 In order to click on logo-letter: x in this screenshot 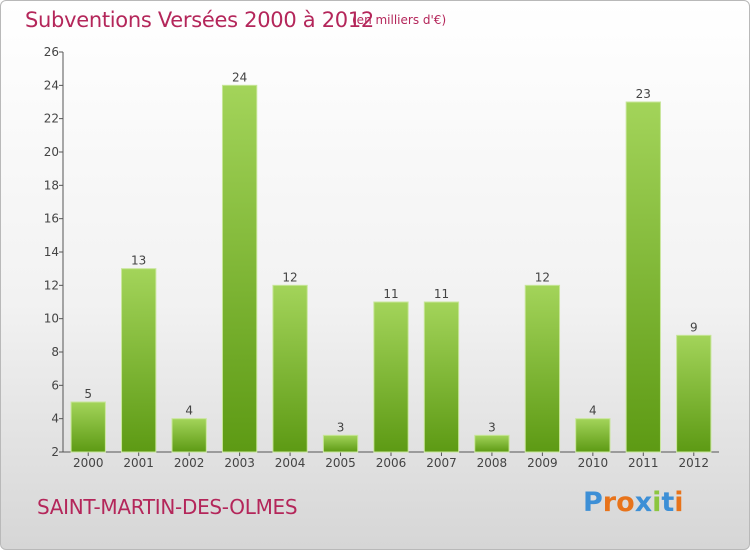, I will do `click(643, 502)`.